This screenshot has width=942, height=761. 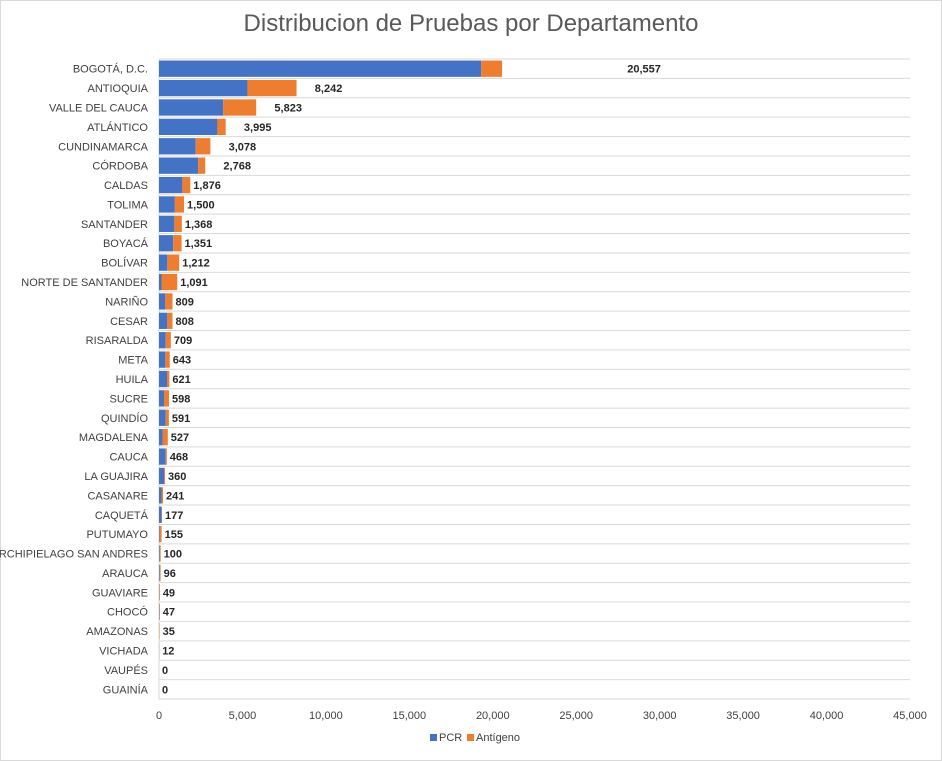 What do you see at coordinates (126, 689) in the screenshot?
I see `category-label: GUAINÍA` at bounding box center [126, 689].